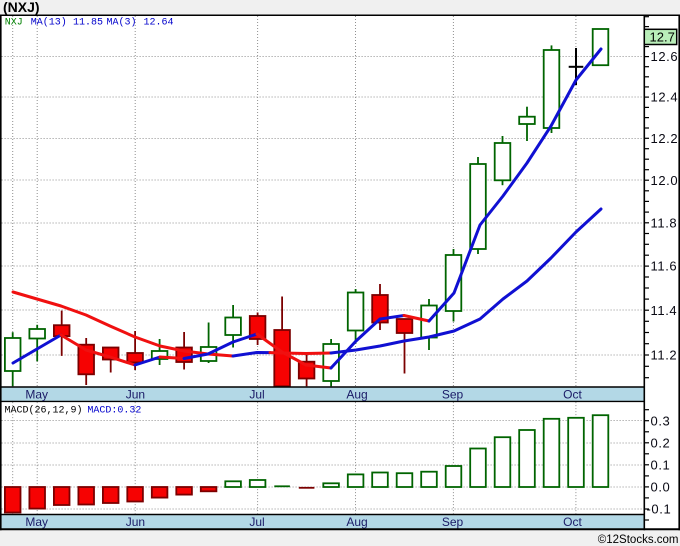 This screenshot has width=680, height=546. Describe the element at coordinates (664, 222) in the screenshot. I see `svg-text: 11.8` at that location.